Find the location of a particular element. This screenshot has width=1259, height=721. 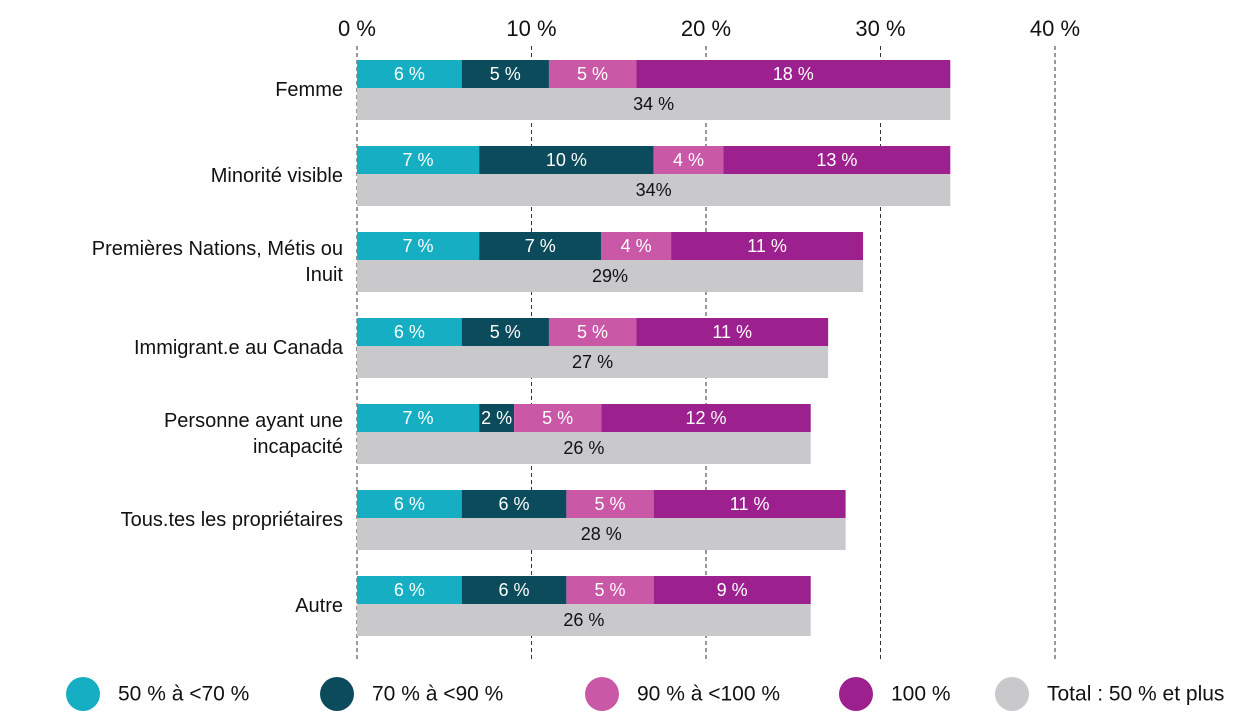

legend-label: 70 % à <90 % is located at coordinates (437, 694).